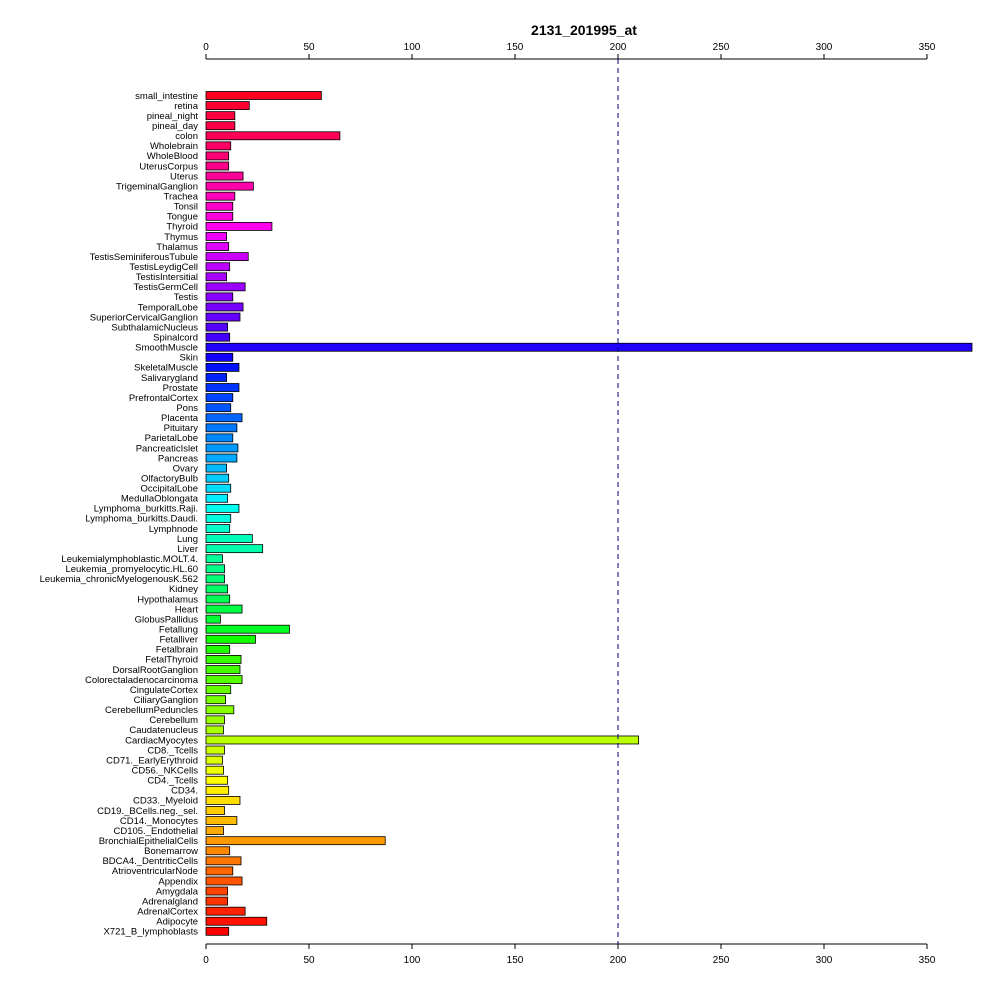 The width and height of the screenshot is (1000, 1000). Describe the element at coordinates (166, 368) in the screenshot. I see `category-label: SkeletalMuscle` at that location.